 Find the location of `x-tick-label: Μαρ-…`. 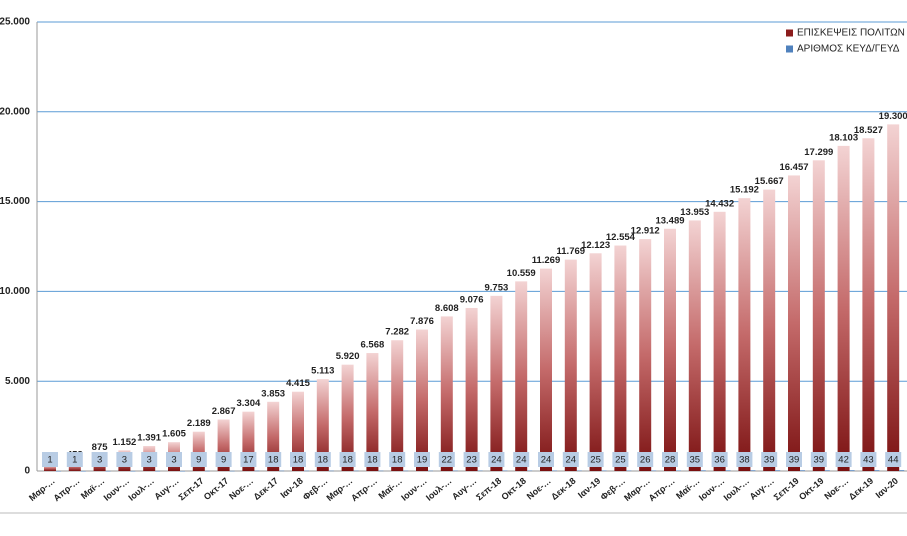

x-tick-label: Μαρ-… is located at coordinates (42, 489).